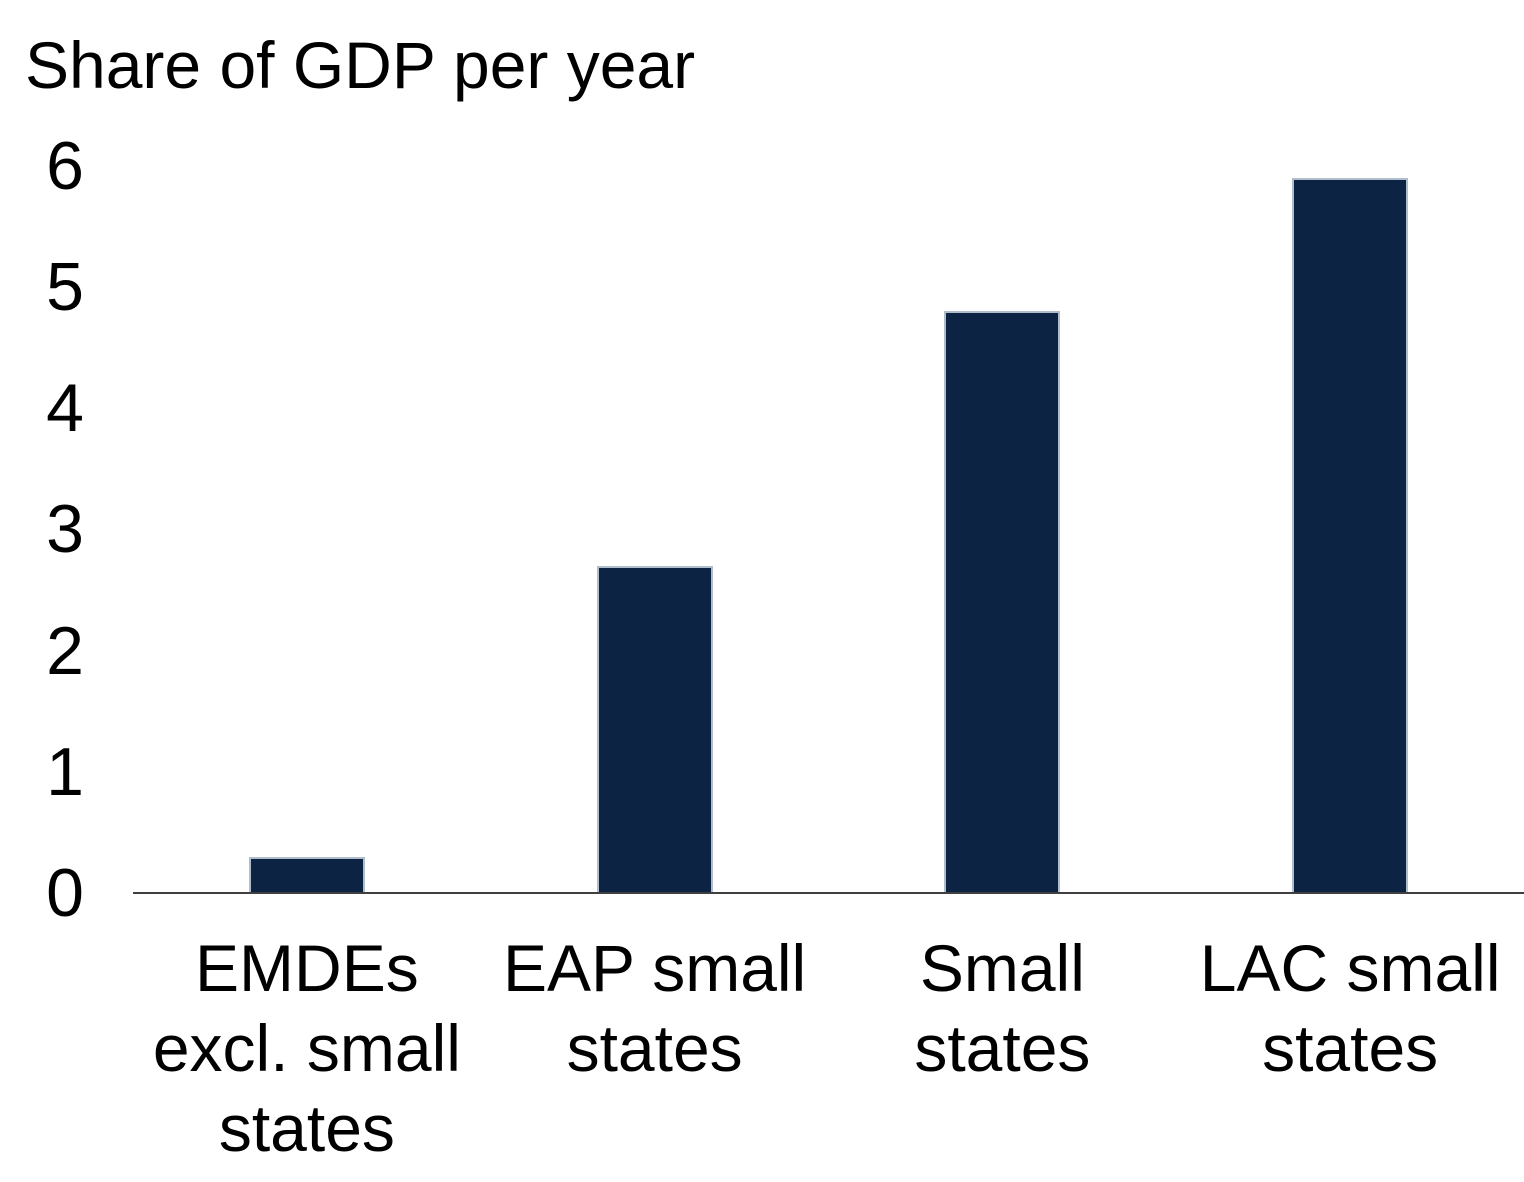 This screenshot has width=1524, height=1182. I want to click on y-tick-label: 5, so click(65, 287).